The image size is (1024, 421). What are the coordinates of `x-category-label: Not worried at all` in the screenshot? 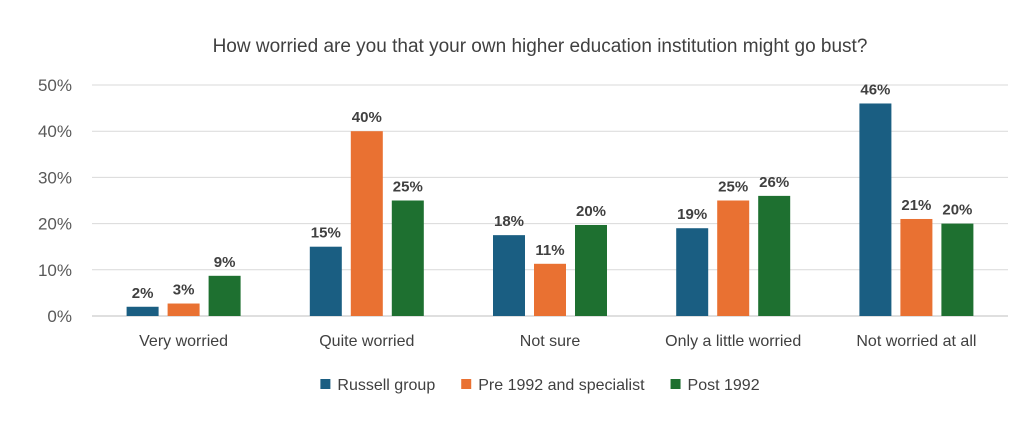 It's located at (916, 341).